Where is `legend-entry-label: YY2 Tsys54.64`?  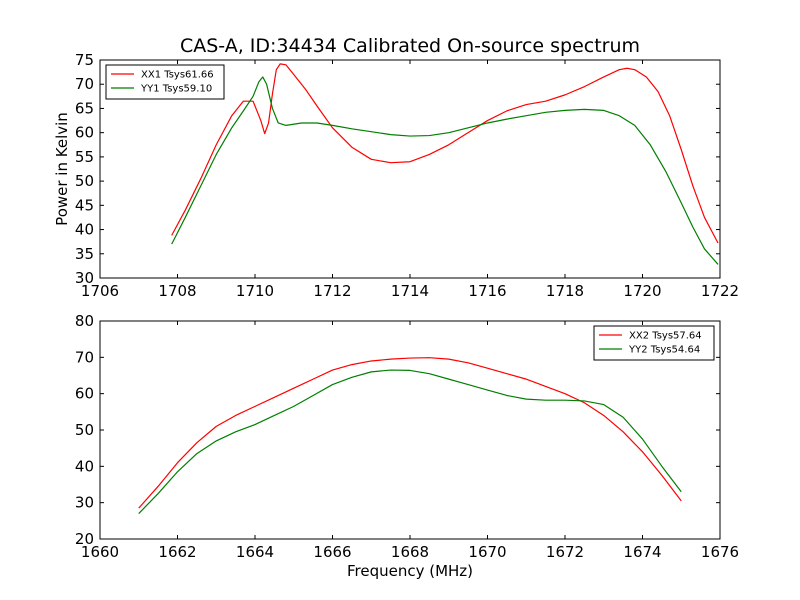 legend-entry-label: YY2 Tsys54.64 is located at coordinates (664, 350).